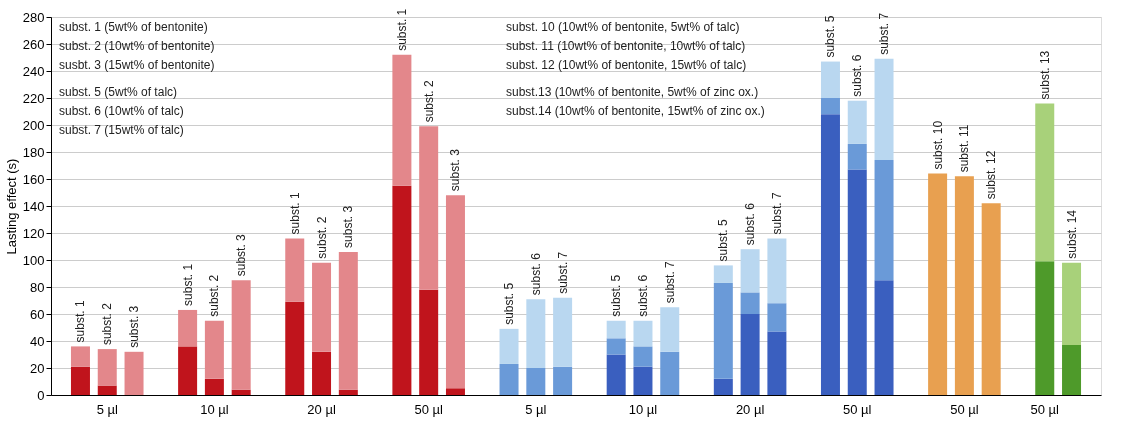 The height and width of the screenshot is (423, 1140). Describe the element at coordinates (33, 125) in the screenshot. I see `y-tick-label: 200` at that location.